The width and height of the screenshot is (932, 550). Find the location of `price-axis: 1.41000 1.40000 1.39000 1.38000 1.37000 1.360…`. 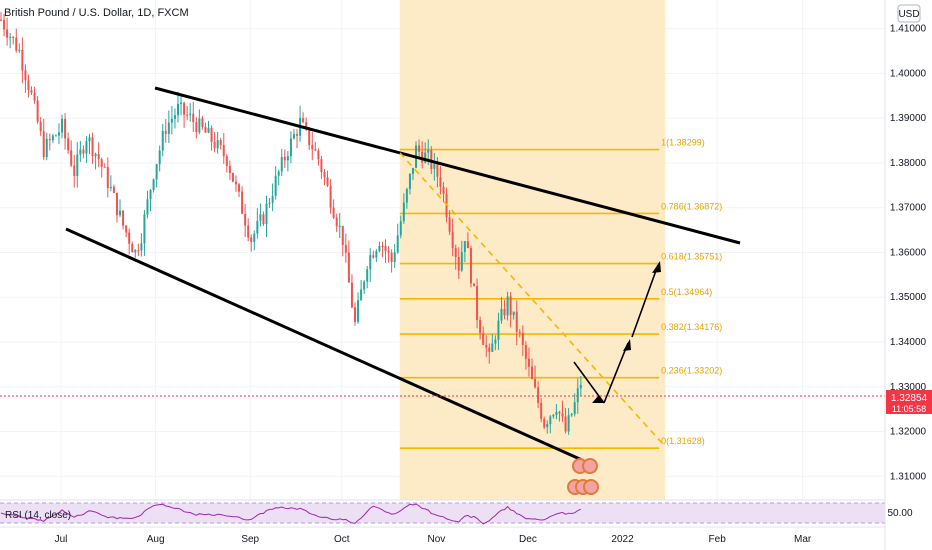

price-axis: 1.41000 1.40000 1.39000 1.38000 1.37000 1.360… is located at coordinates (908, 275).